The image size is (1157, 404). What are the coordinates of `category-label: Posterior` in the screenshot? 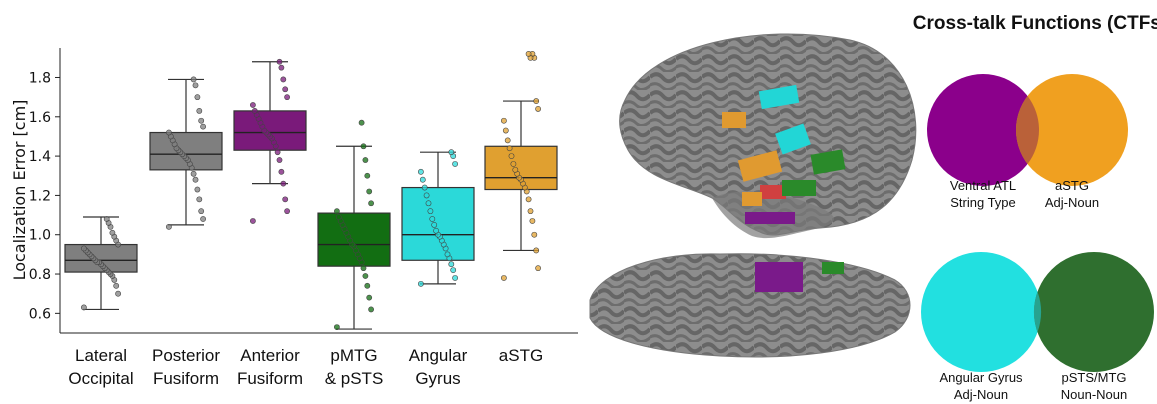 It's located at (186, 355).